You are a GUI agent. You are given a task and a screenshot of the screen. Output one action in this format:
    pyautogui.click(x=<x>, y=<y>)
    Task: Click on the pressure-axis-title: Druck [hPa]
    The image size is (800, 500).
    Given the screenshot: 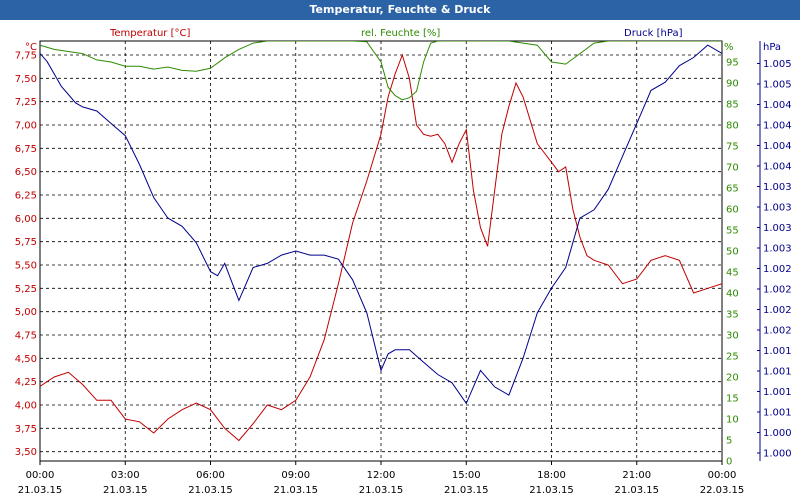 What is the action you would take?
    pyautogui.click(x=653, y=33)
    